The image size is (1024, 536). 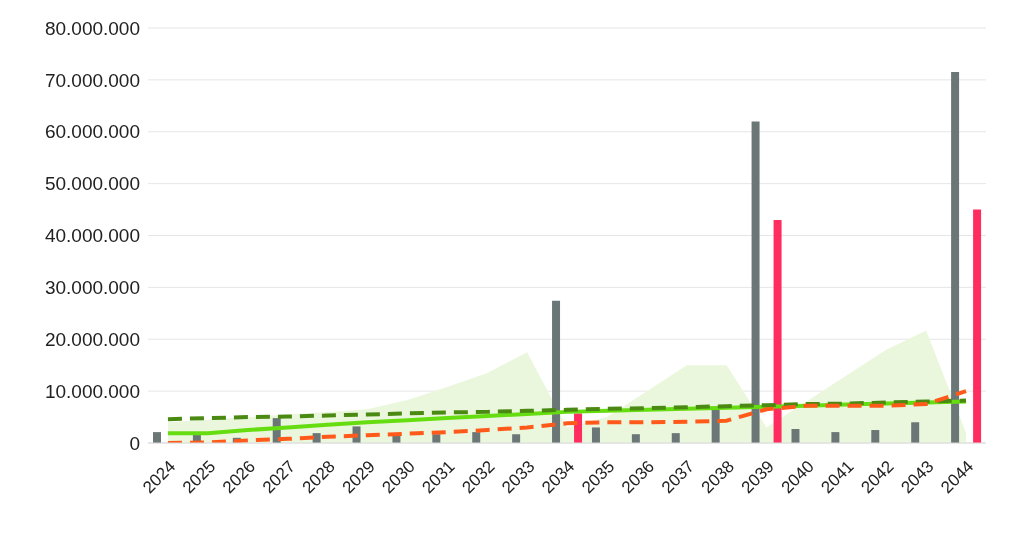 What do you see at coordinates (92, 339) in the screenshot?
I see `y-tick-label: 20.000.000` at bounding box center [92, 339].